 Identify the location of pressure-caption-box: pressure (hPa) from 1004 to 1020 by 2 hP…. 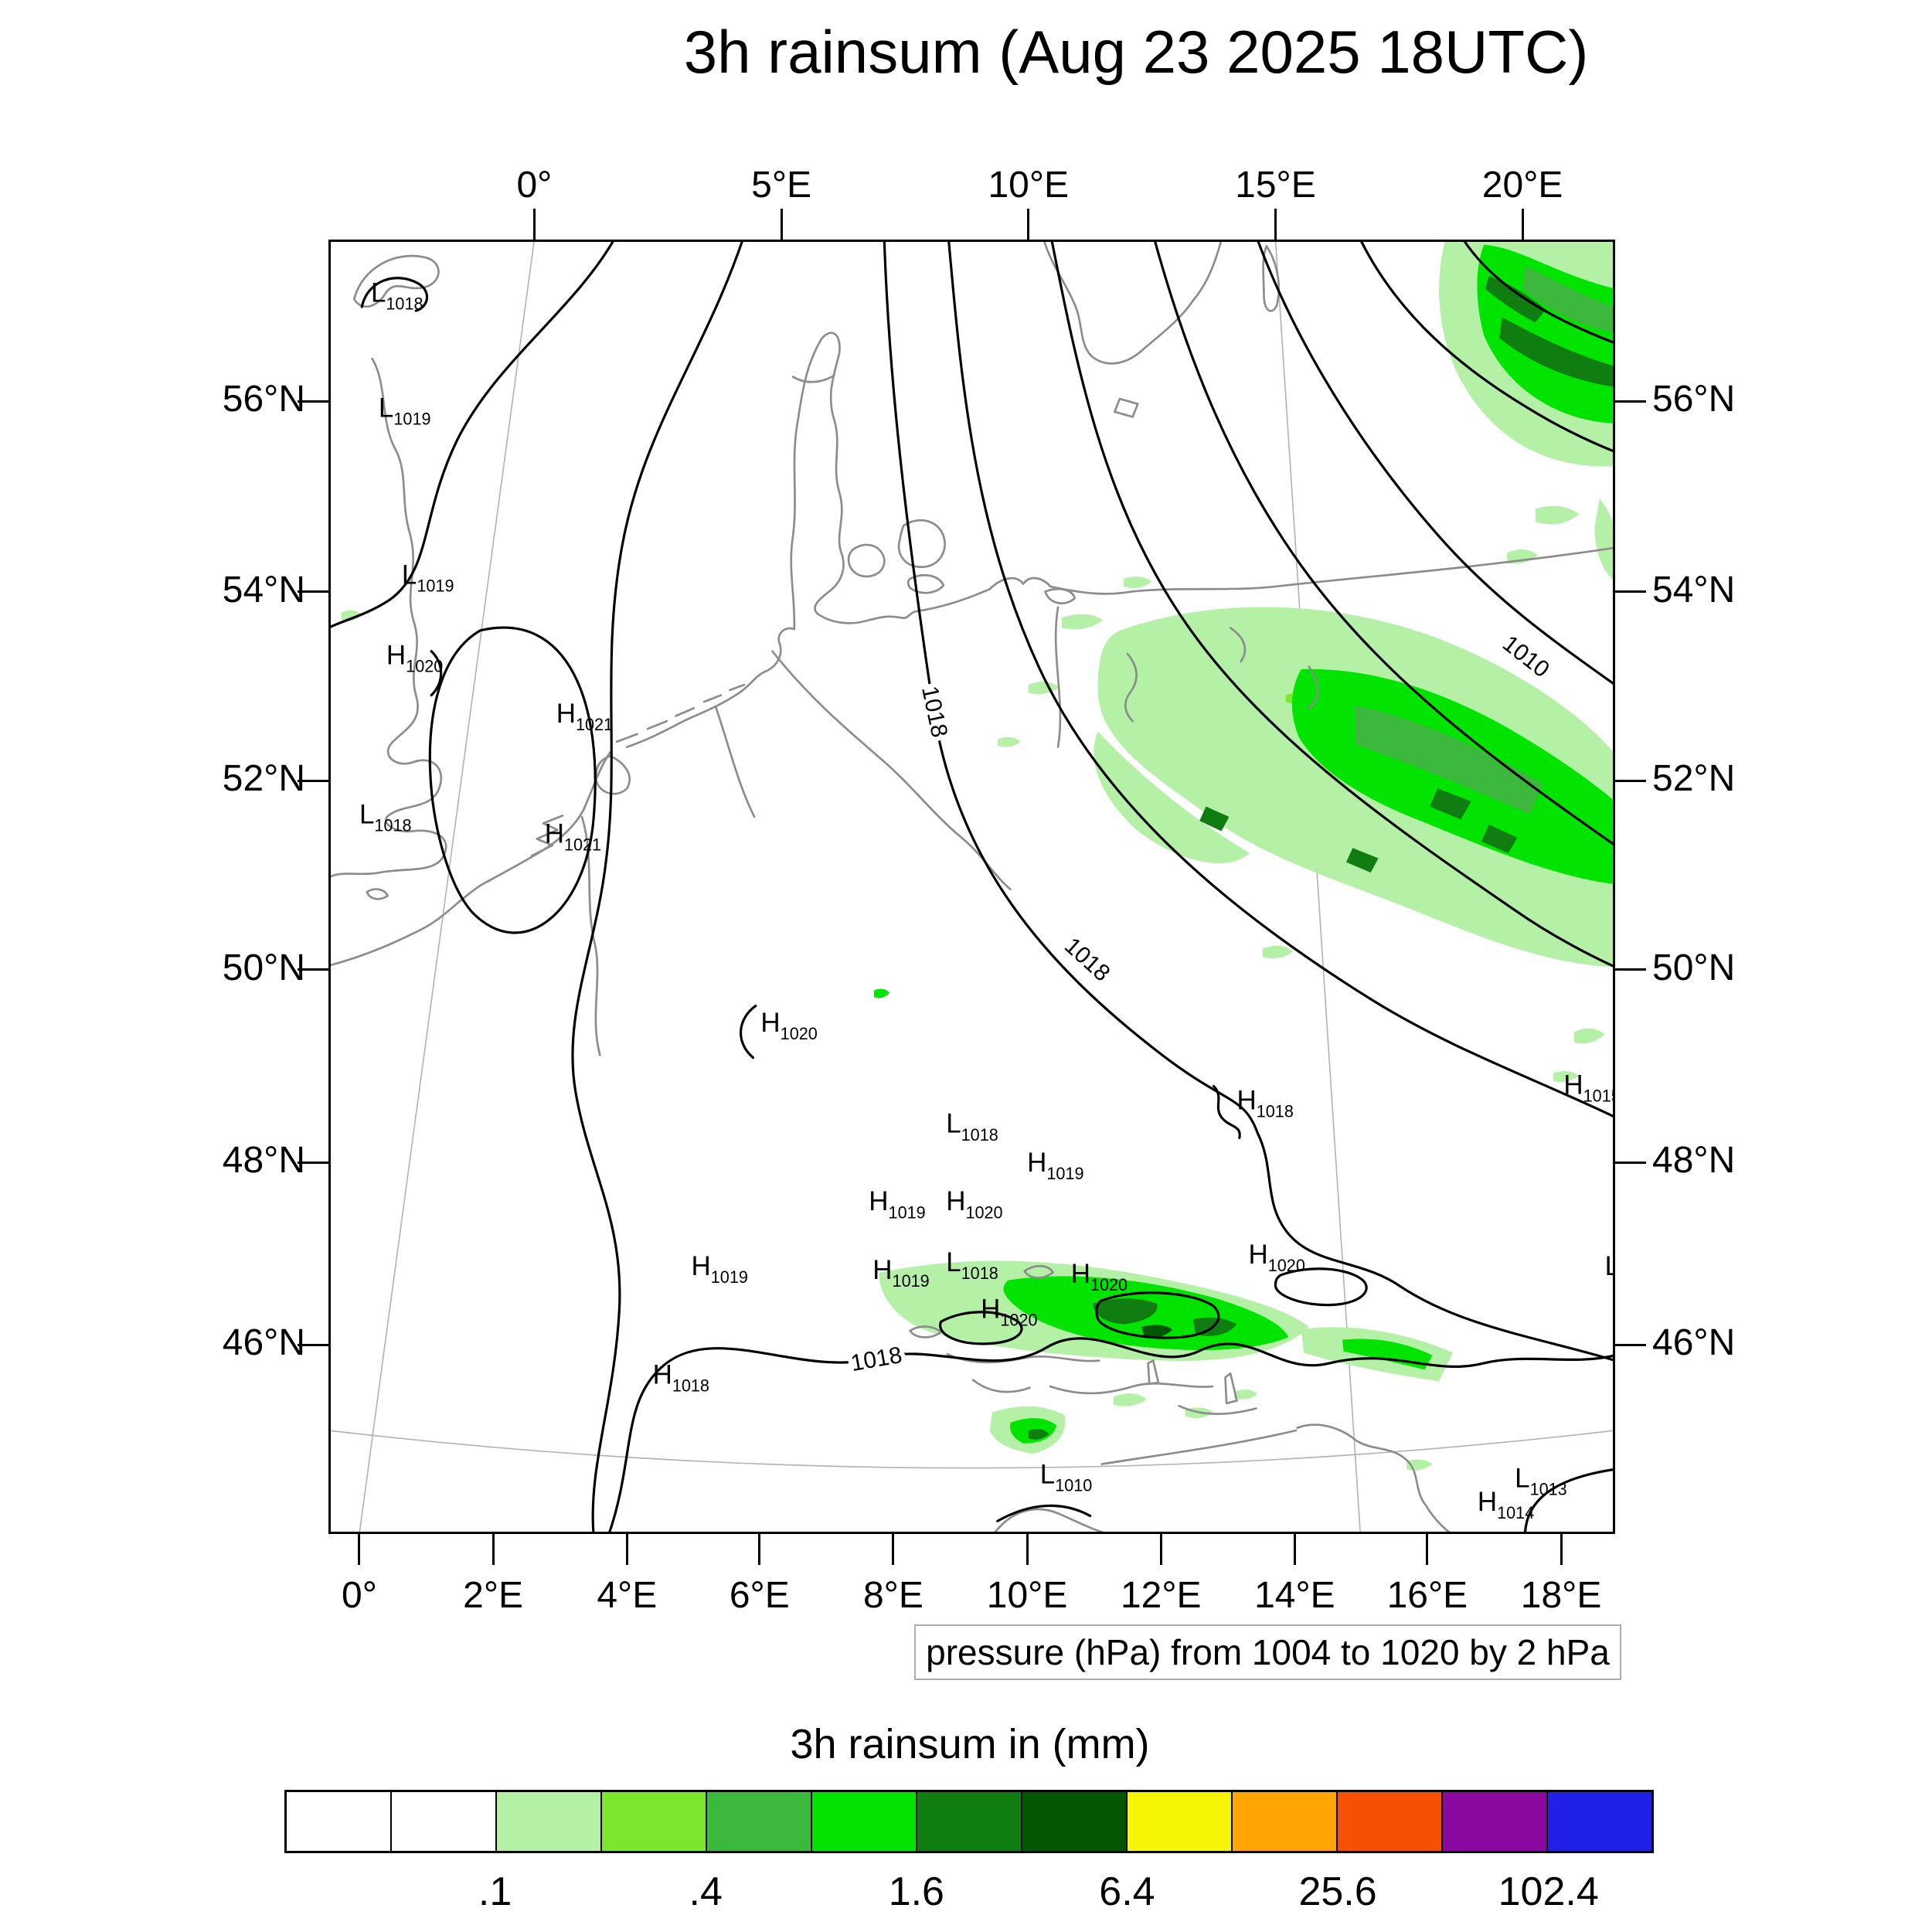
(1268, 1652).